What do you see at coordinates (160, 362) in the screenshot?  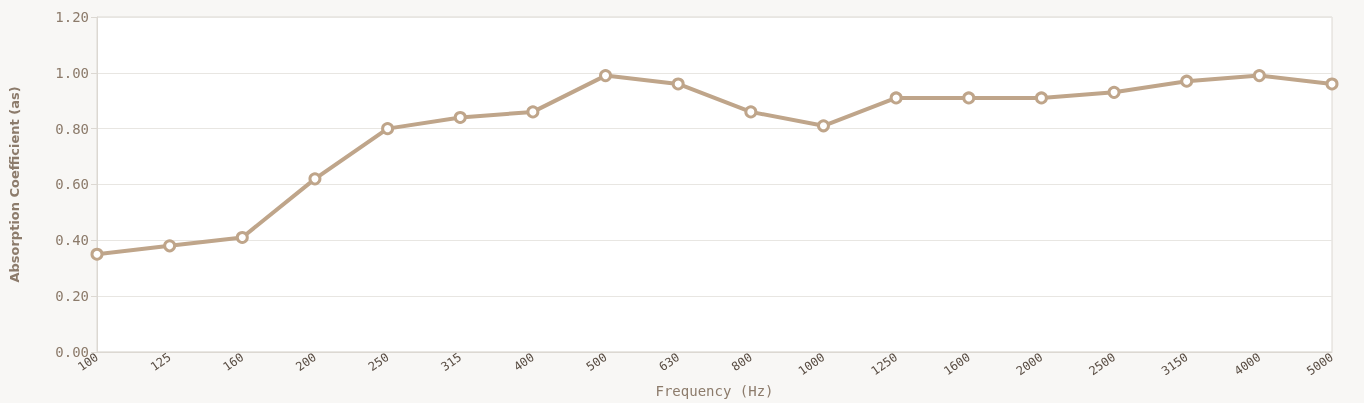 I see `x-tick-label: 125` at bounding box center [160, 362].